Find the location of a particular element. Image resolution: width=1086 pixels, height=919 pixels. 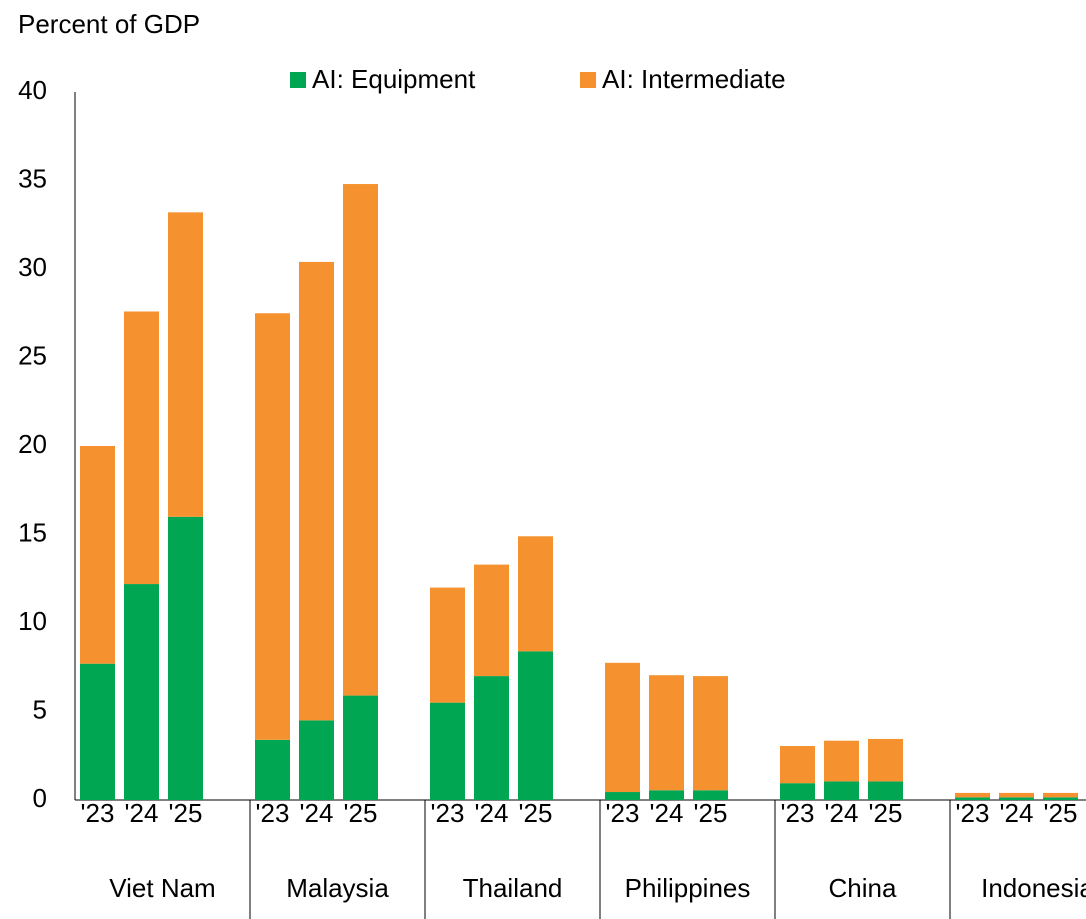

y-tick-label: 40 is located at coordinates (32, 90).